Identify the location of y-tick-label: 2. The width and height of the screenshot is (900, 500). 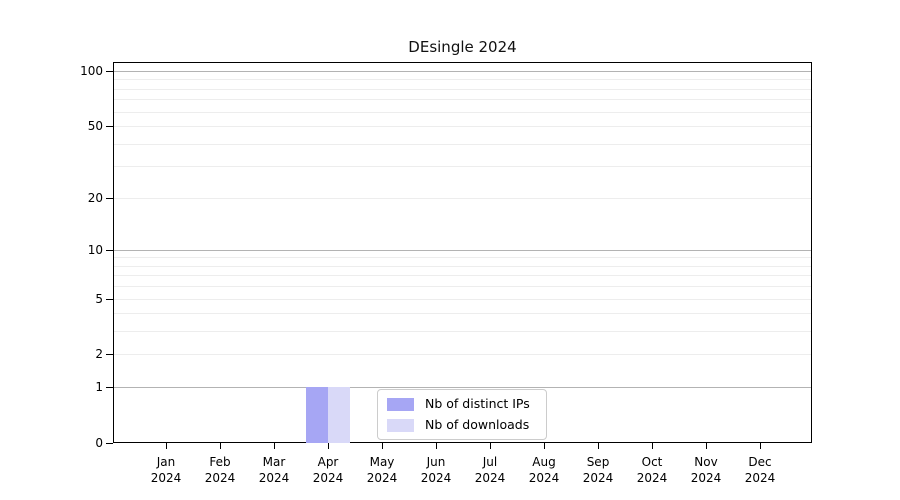
(99, 354).